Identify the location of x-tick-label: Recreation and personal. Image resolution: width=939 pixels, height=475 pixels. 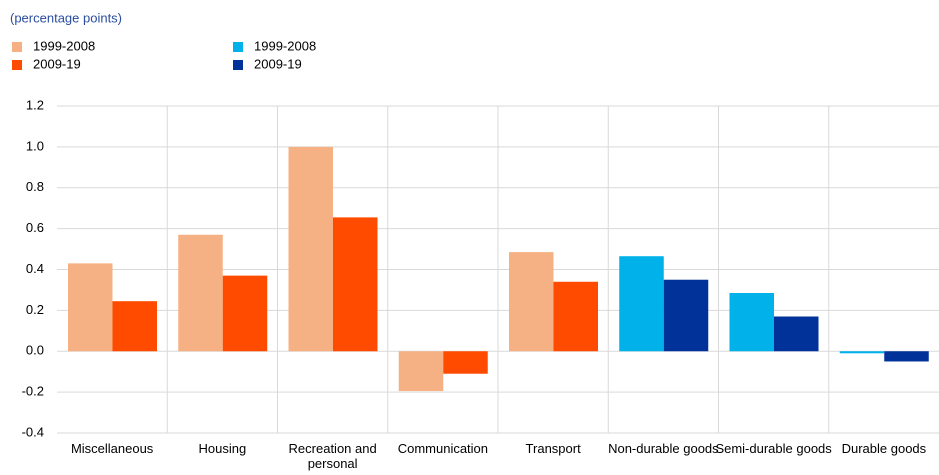
(332, 456).